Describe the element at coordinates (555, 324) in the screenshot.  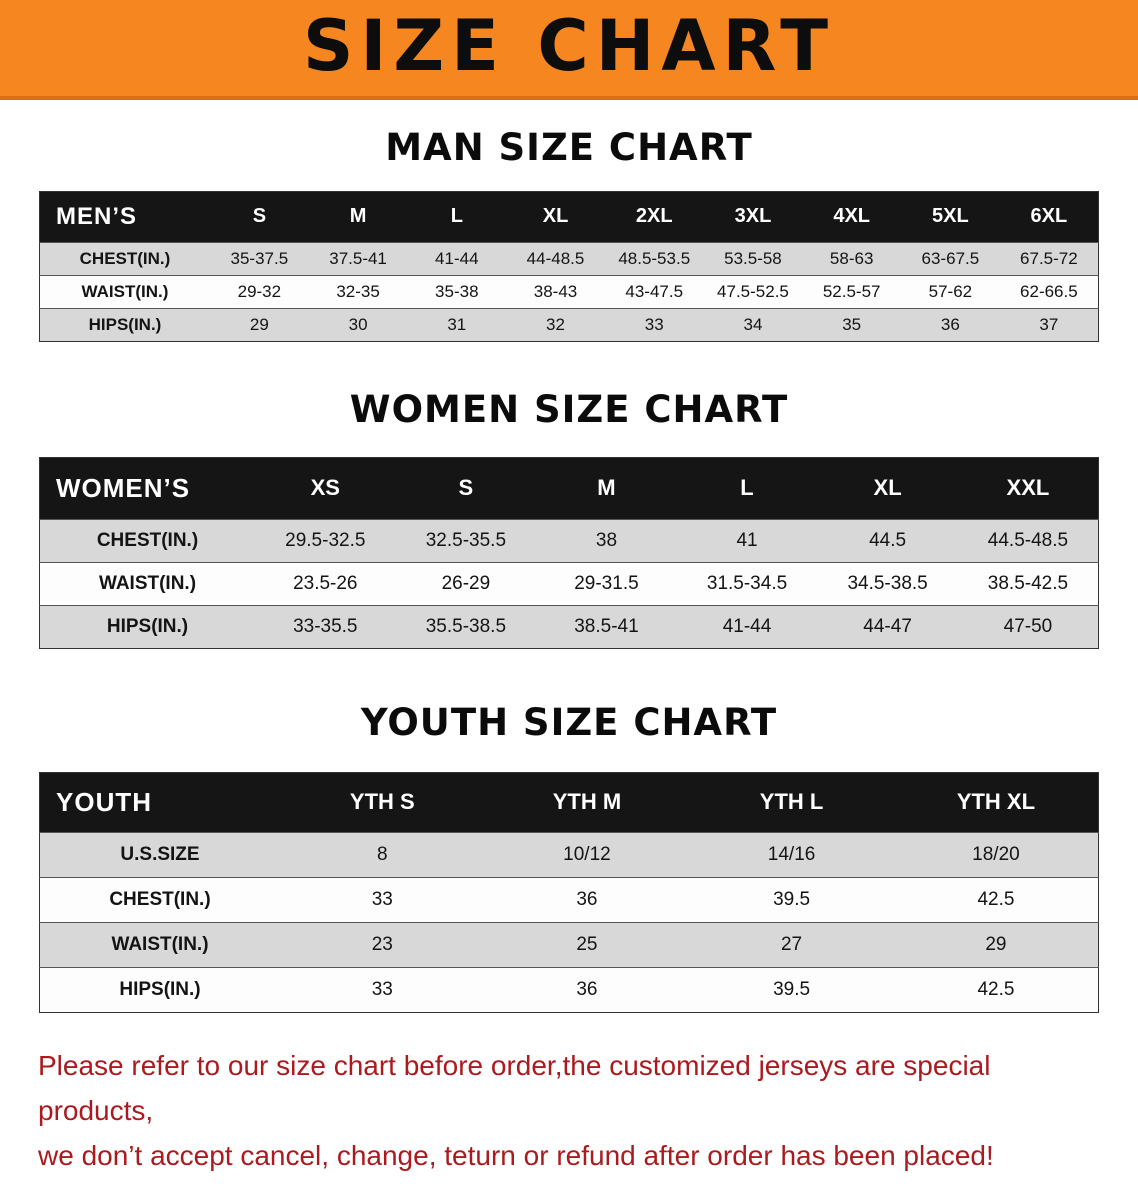
I see `size-value-cell: 32` at that location.